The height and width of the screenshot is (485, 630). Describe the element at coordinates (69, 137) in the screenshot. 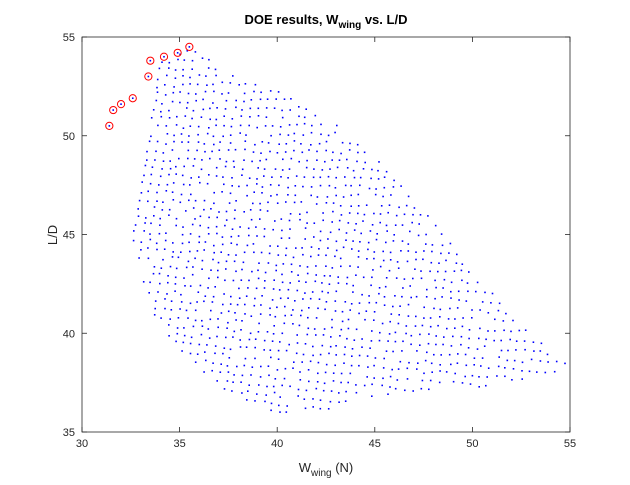

I see `y-tick-label: 50` at that location.